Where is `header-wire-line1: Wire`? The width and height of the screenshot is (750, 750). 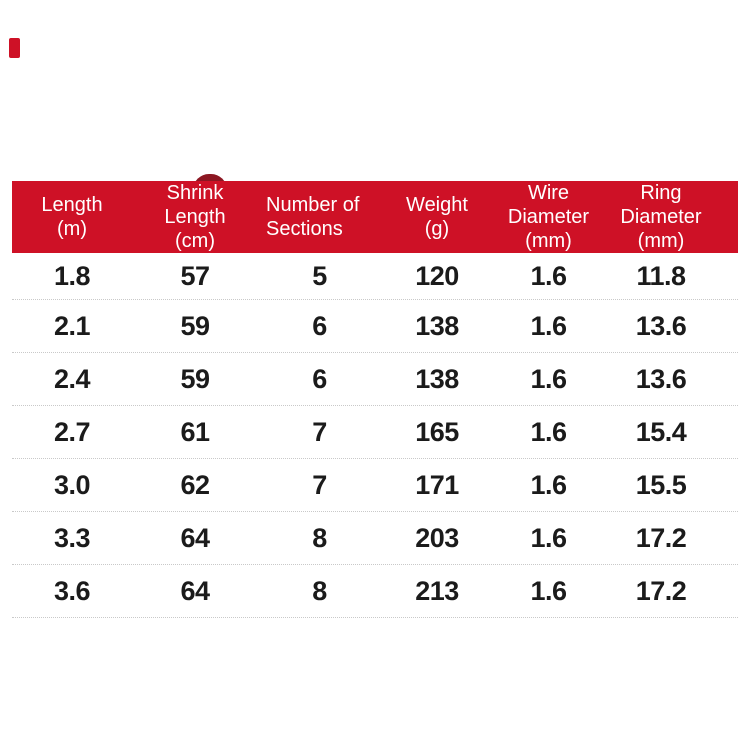
header-wire-line1: Wire is located at coordinates (548, 193).